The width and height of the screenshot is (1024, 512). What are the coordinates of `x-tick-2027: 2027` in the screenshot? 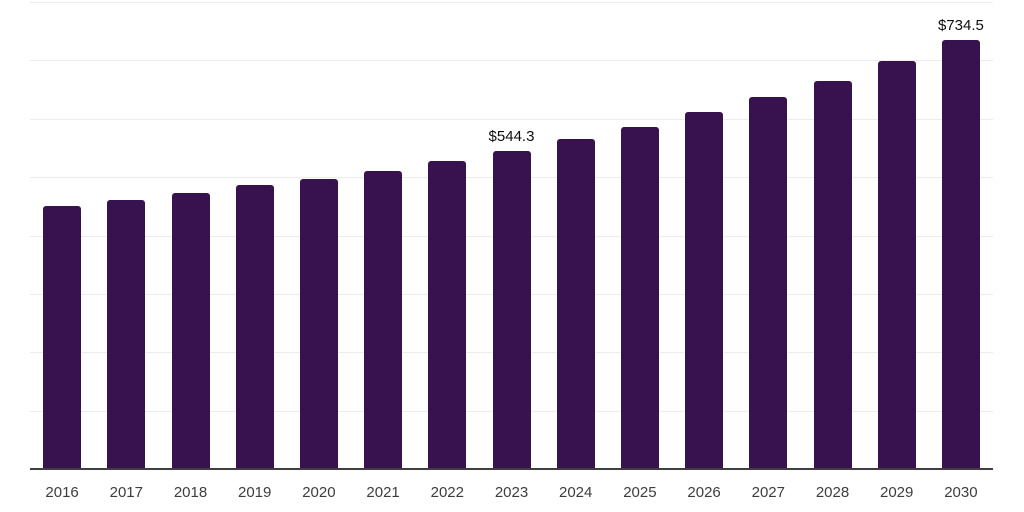 It's located at (768, 492).